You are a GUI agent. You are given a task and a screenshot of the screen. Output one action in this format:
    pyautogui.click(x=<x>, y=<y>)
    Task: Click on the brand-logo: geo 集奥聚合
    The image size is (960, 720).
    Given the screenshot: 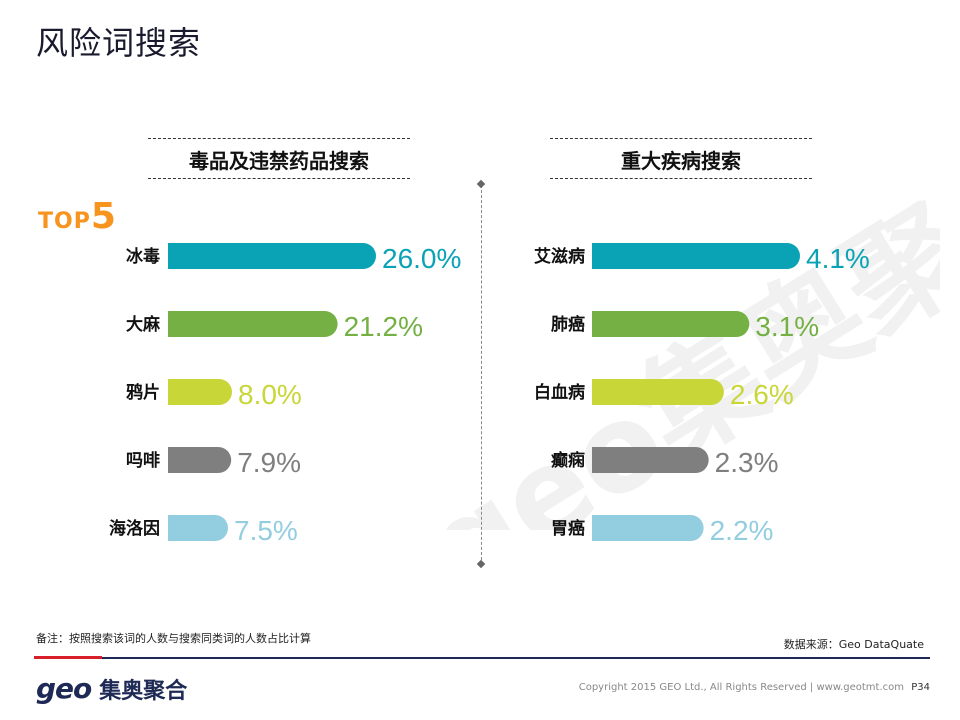 What is the action you would take?
    pyautogui.click(x=111, y=688)
    